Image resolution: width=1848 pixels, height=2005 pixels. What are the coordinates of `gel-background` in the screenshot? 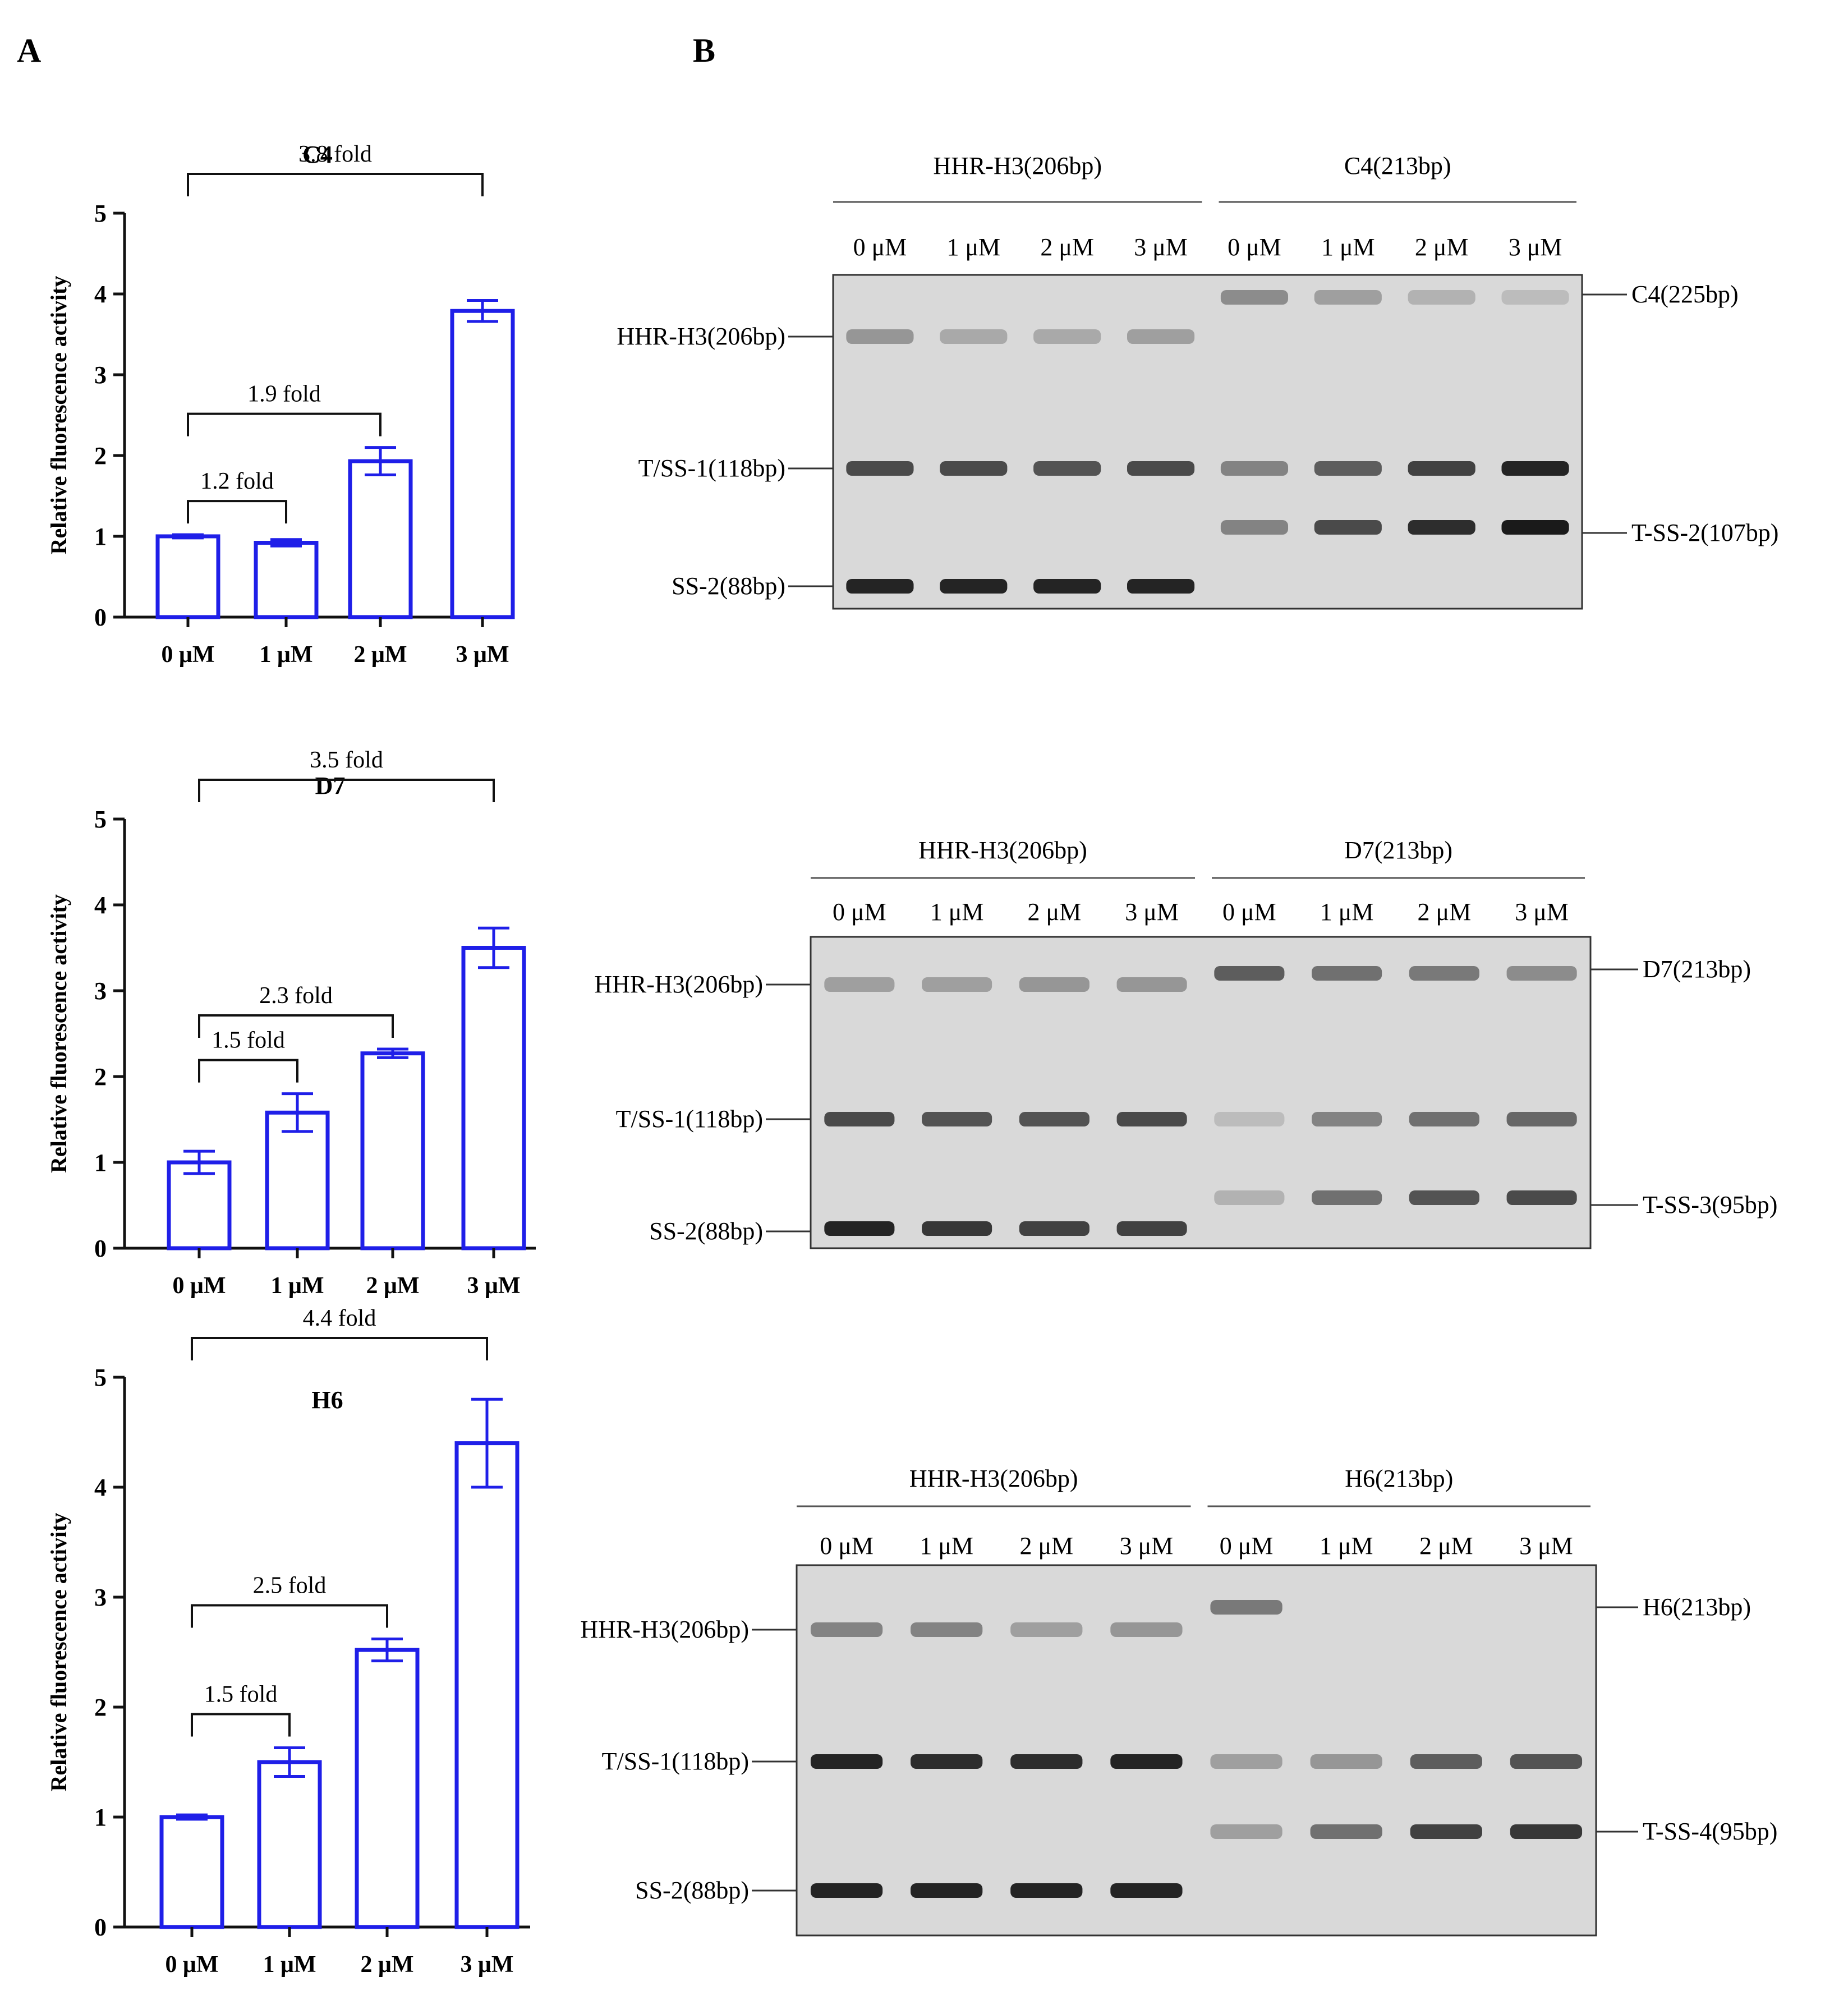 It's located at (1207, 442).